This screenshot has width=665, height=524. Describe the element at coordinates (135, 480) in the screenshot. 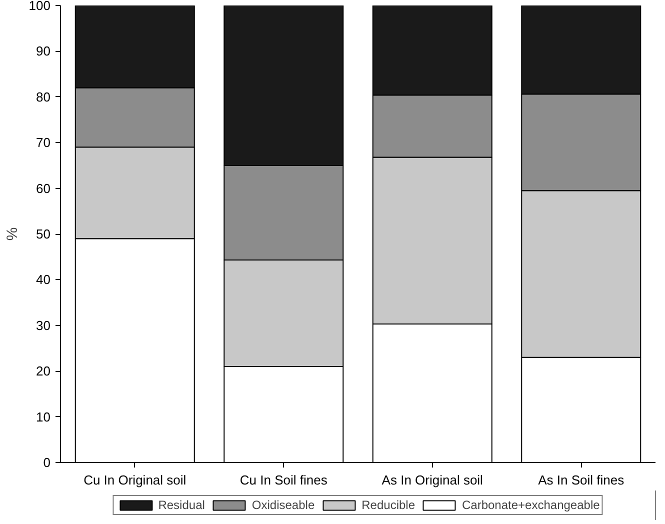

I see `x-tick-label: Cu In Original soil` at that location.